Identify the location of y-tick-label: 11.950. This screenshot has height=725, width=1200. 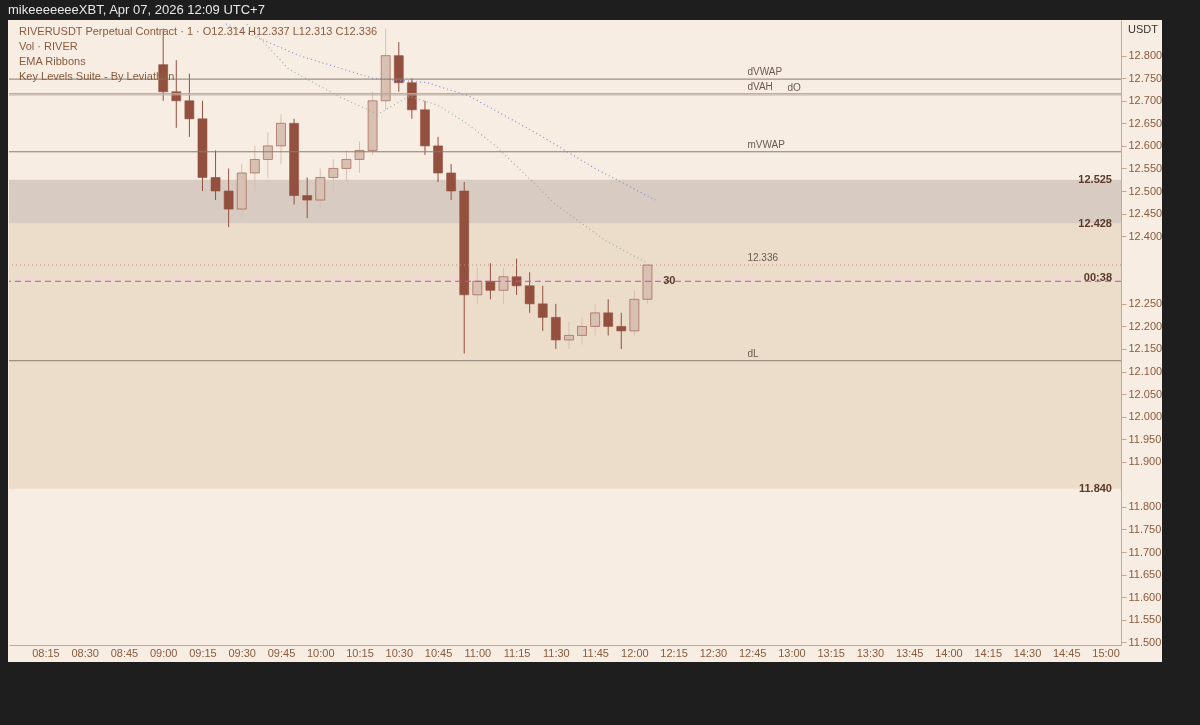
(1145, 438).